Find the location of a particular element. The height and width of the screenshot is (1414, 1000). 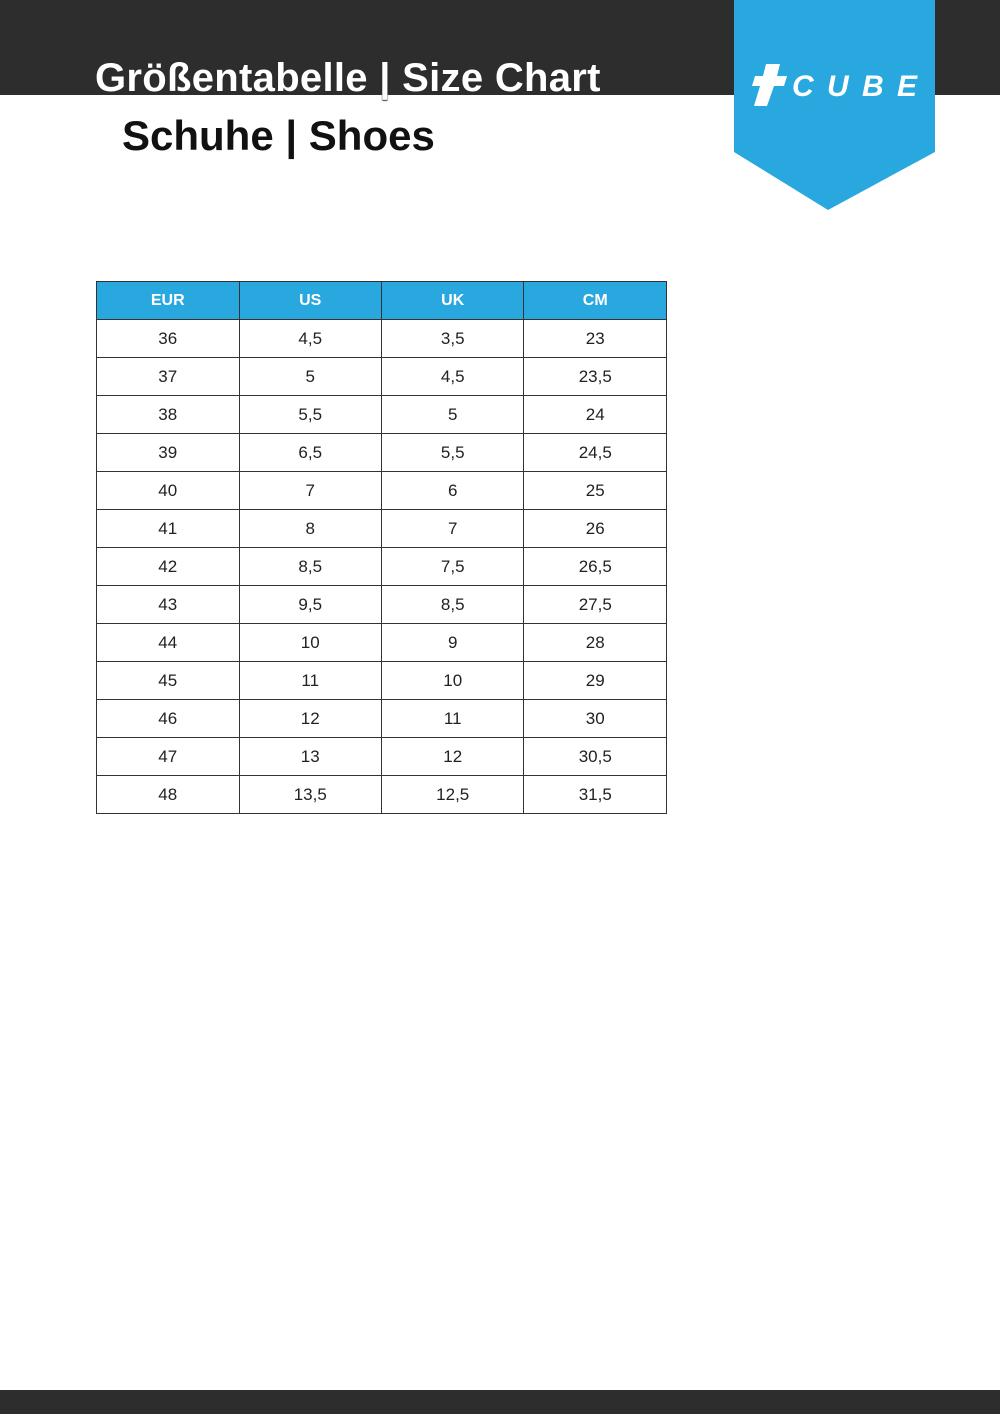

table-row: 43 9,5 8,5 27,5 is located at coordinates (381, 604).